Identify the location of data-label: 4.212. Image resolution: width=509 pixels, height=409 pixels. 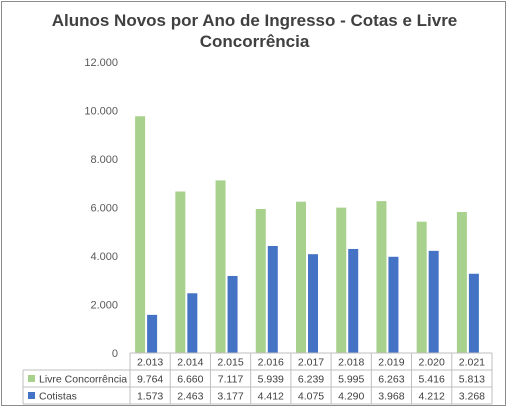
(432, 397).